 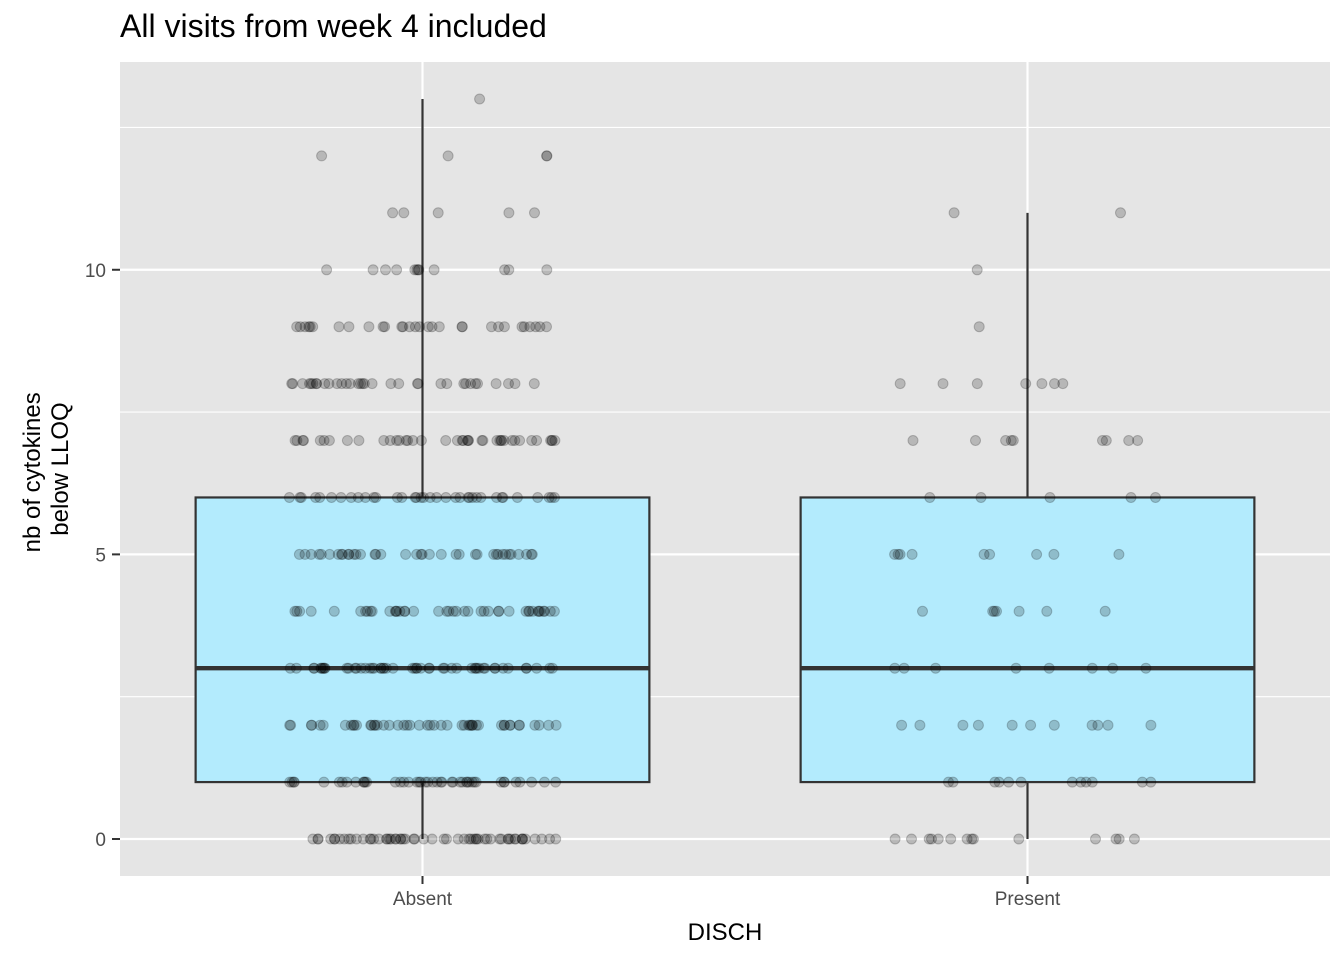 What do you see at coordinates (422, 640) in the screenshot?
I see `box-iqr` at bounding box center [422, 640].